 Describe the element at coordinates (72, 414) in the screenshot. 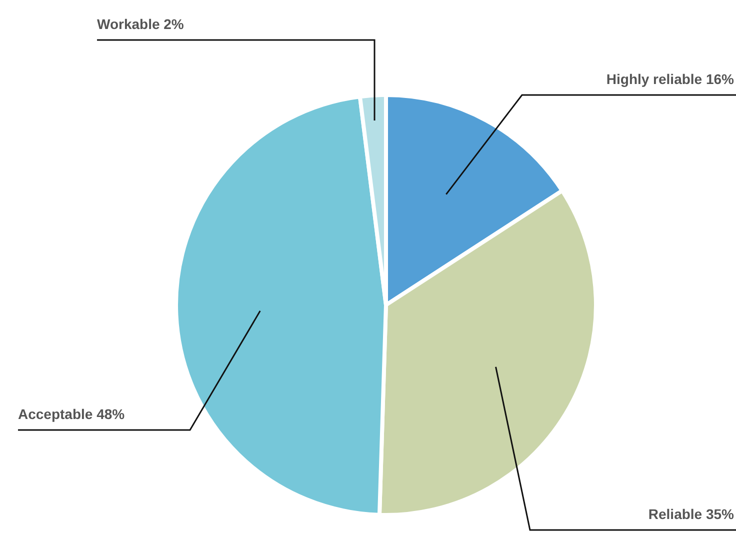

I see `slice-label: Acceptable 48%` at that location.